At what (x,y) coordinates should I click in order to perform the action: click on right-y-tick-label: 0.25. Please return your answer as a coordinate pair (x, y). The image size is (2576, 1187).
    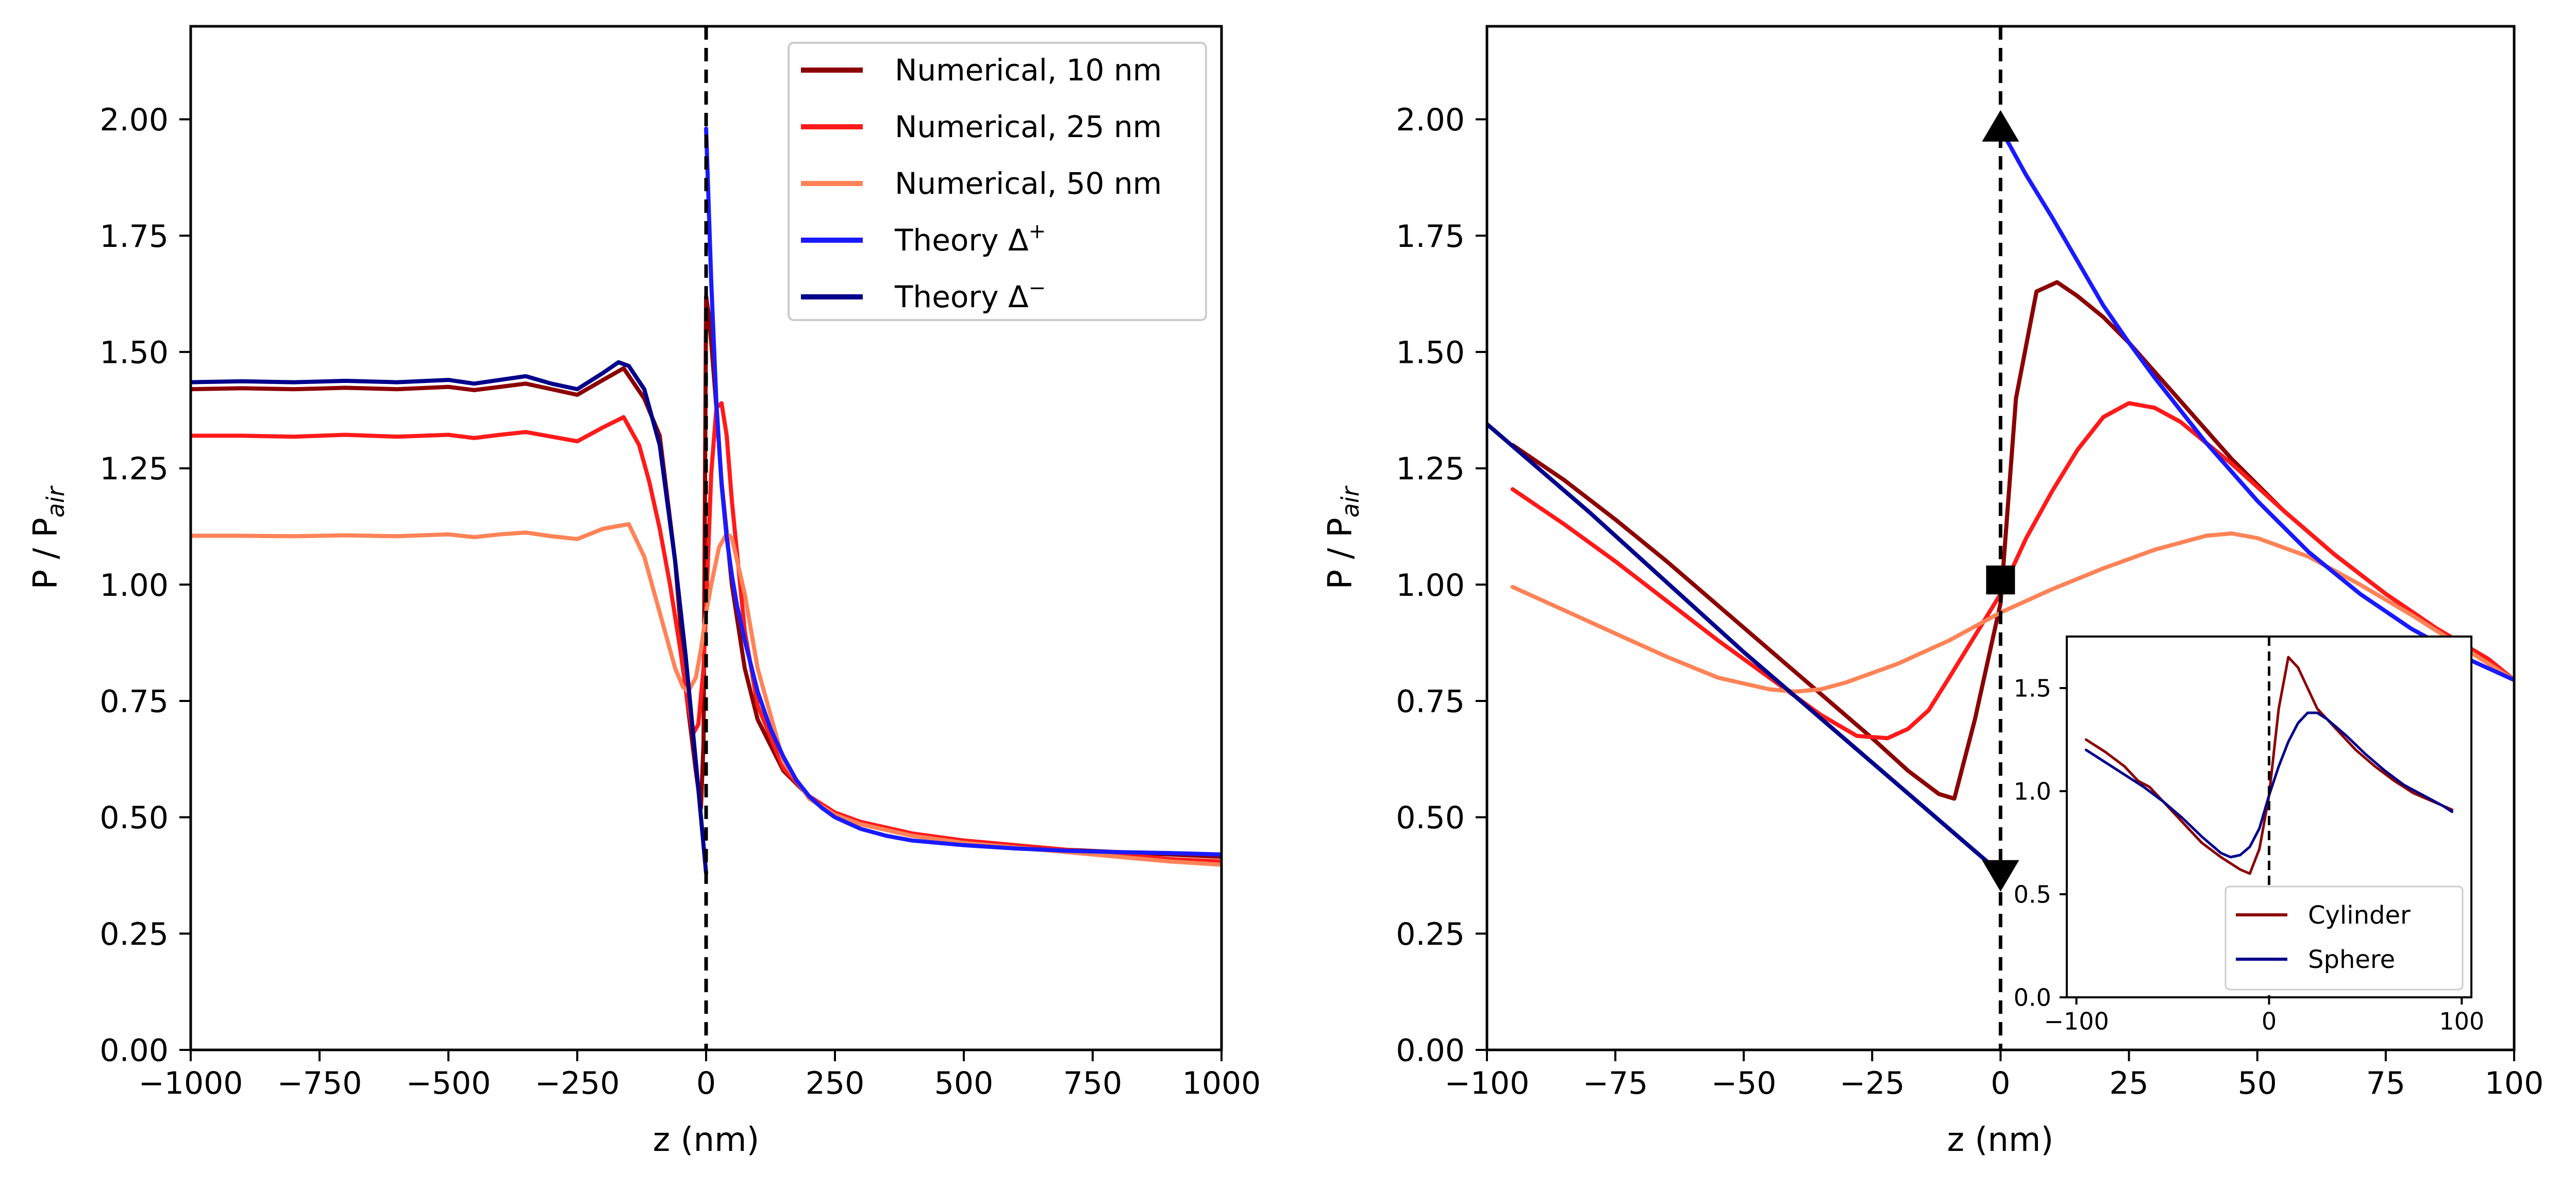
    Looking at the image, I should click on (1430, 934).